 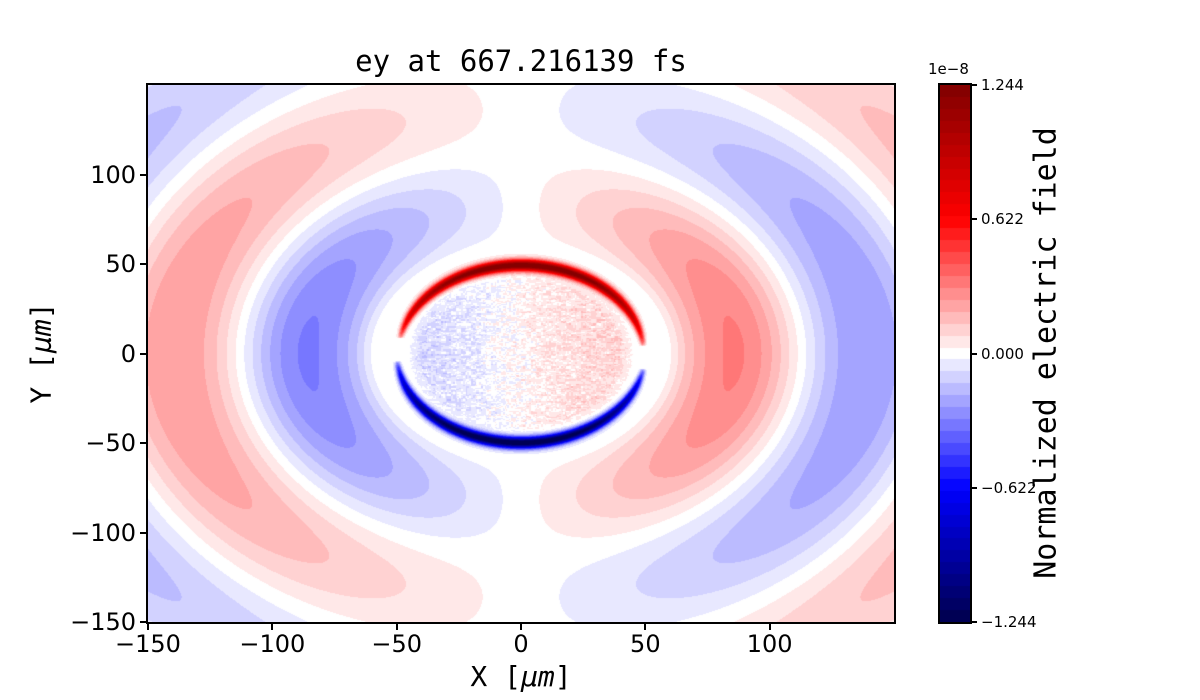 I want to click on x-tick-label: −50, so click(x=396, y=644).